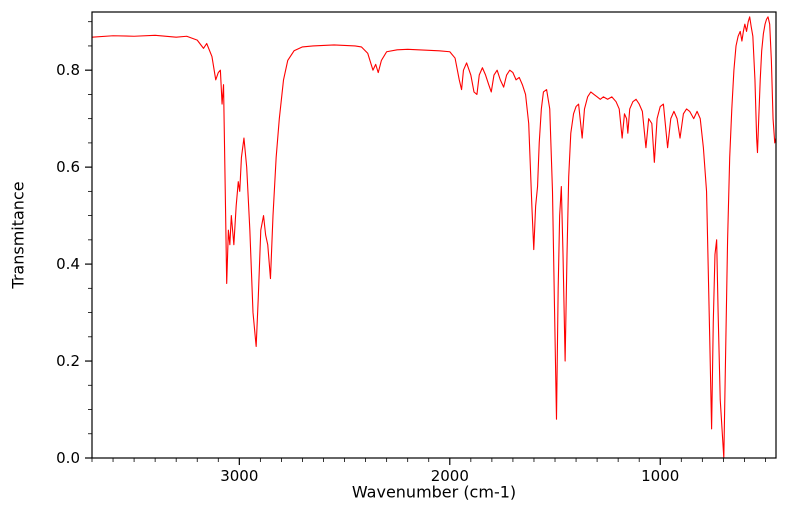 The width and height of the screenshot is (799, 516). I want to click on x-tick-label: 1000, so click(660, 476).